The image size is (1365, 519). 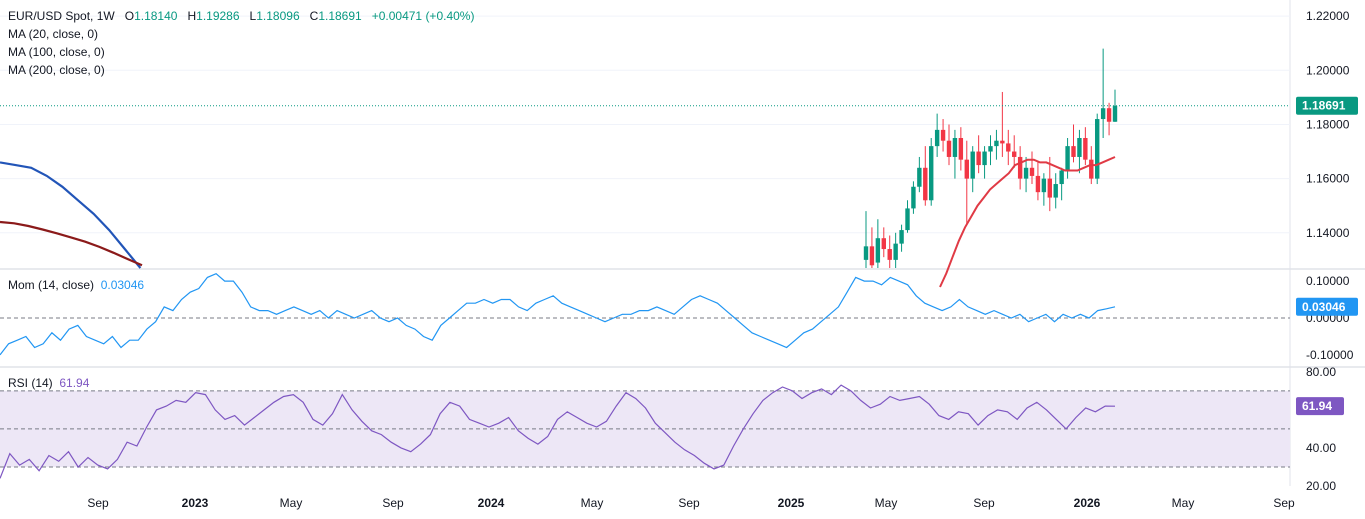 I want to click on symbol-name: EUR/USD Spot, 1W, so click(x=61, y=16).